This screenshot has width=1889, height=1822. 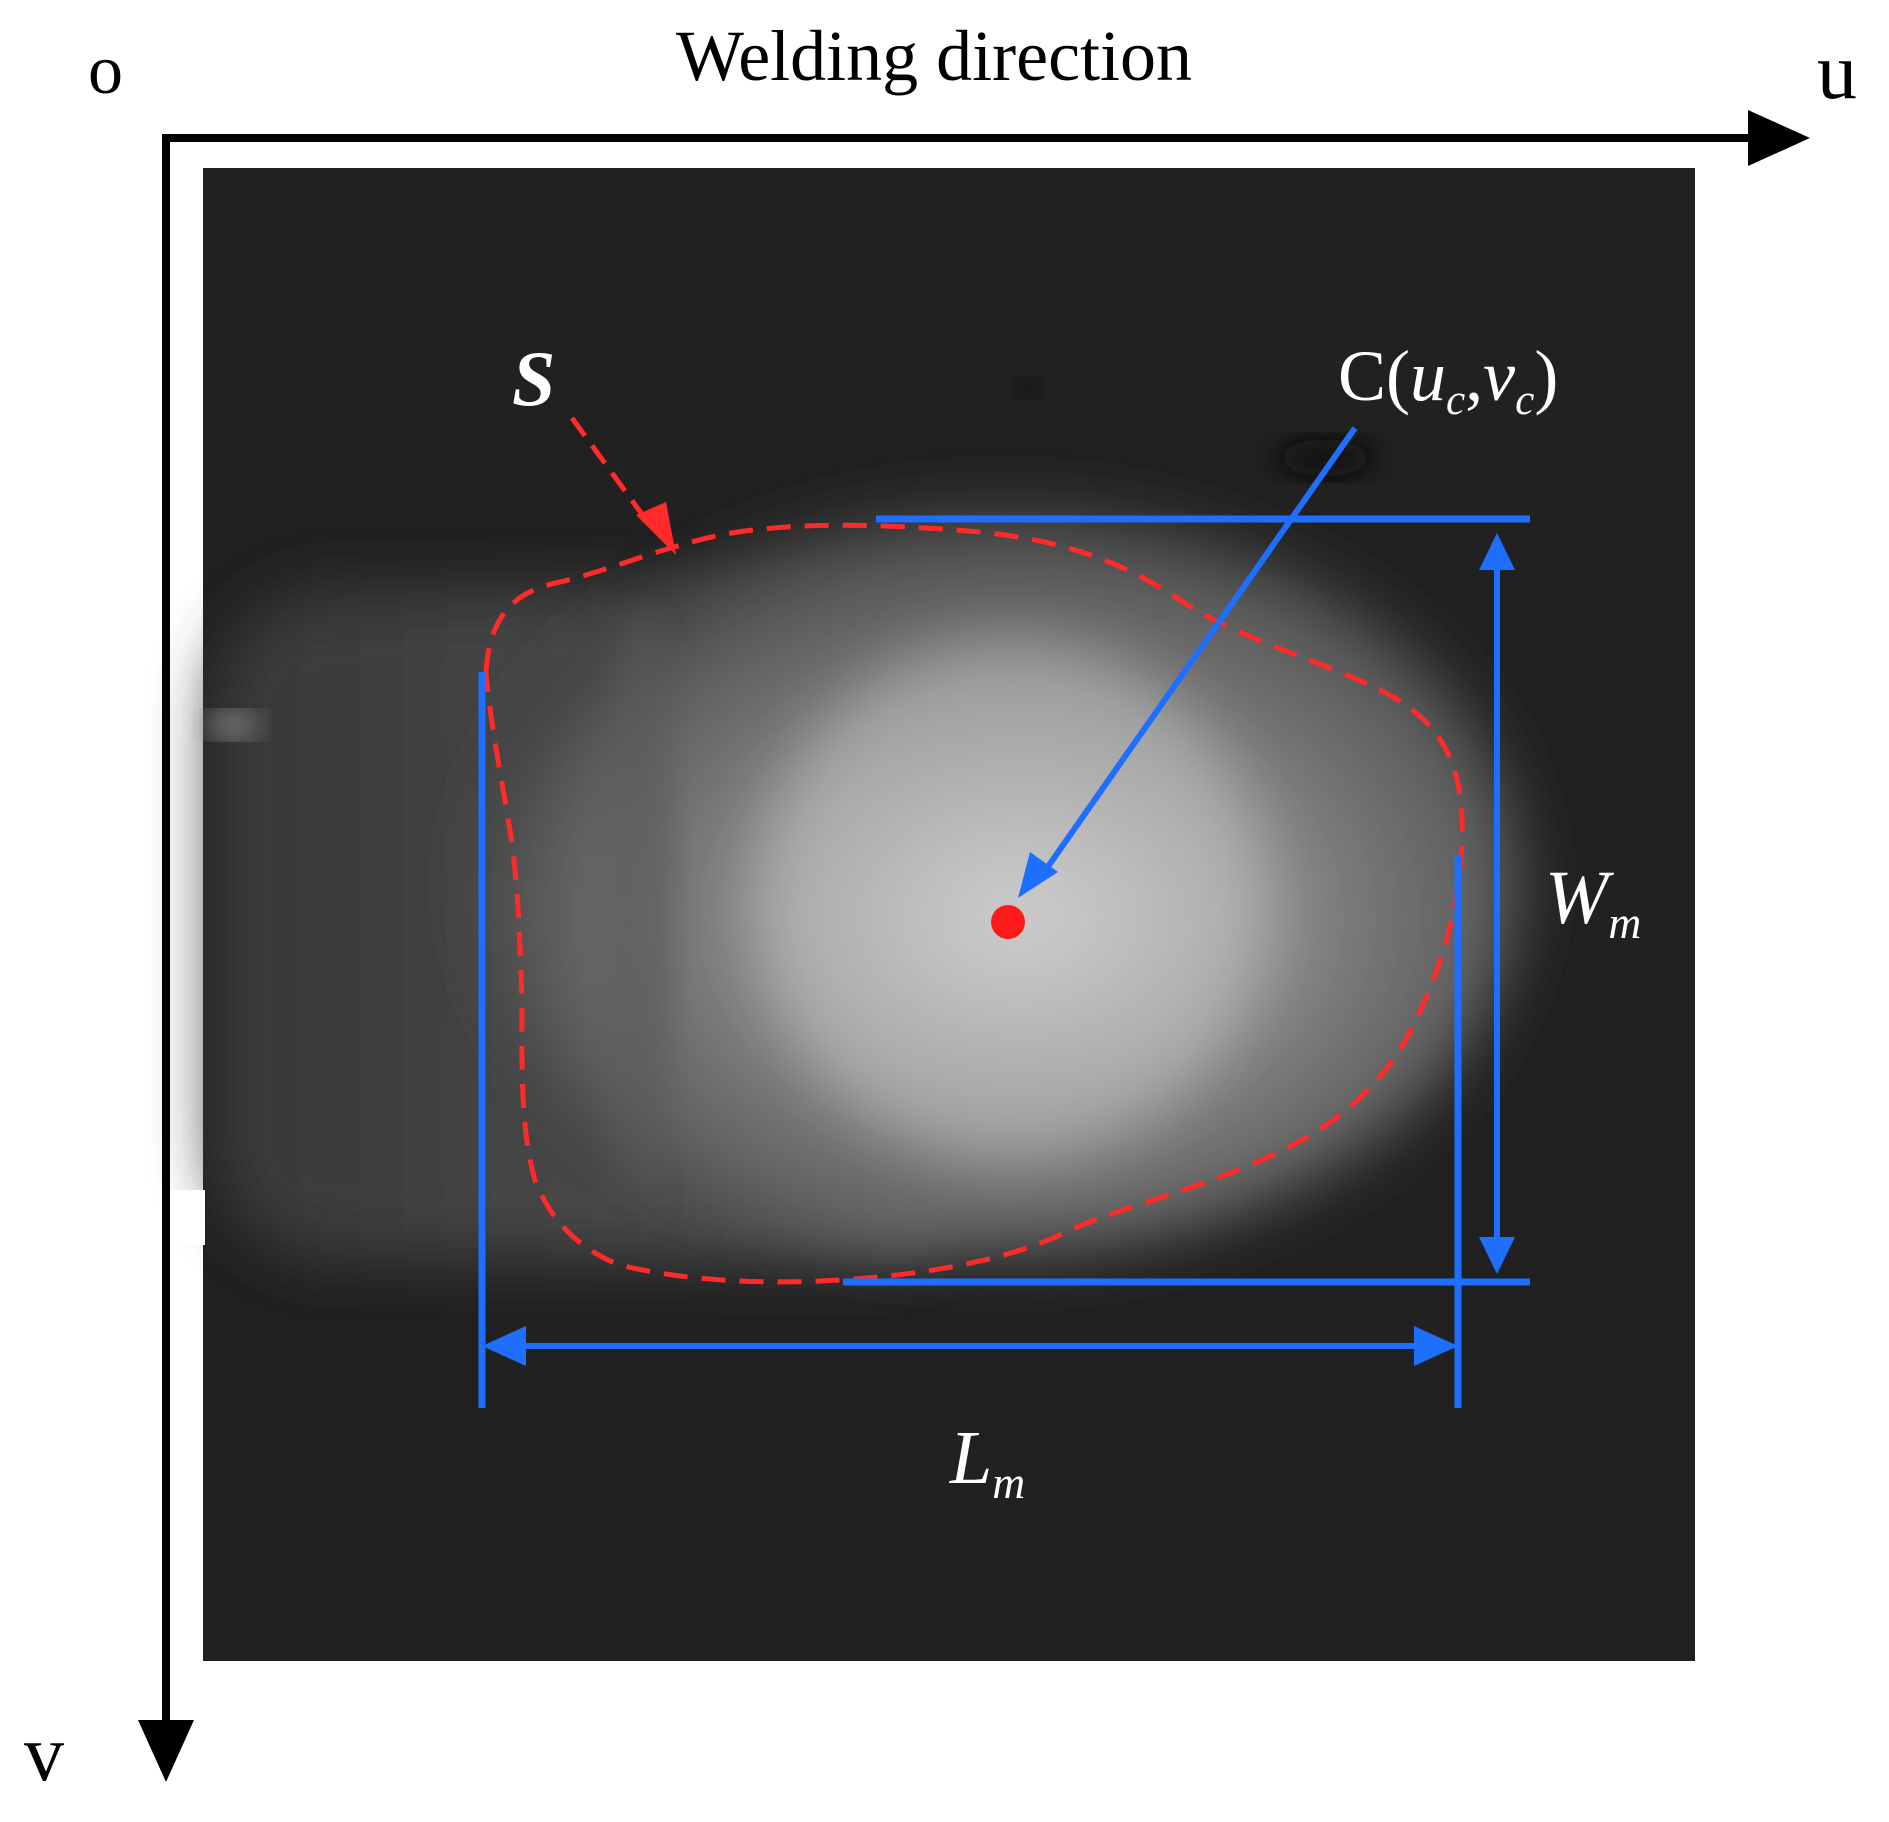 I want to click on origin-label: o, so click(x=105, y=70).